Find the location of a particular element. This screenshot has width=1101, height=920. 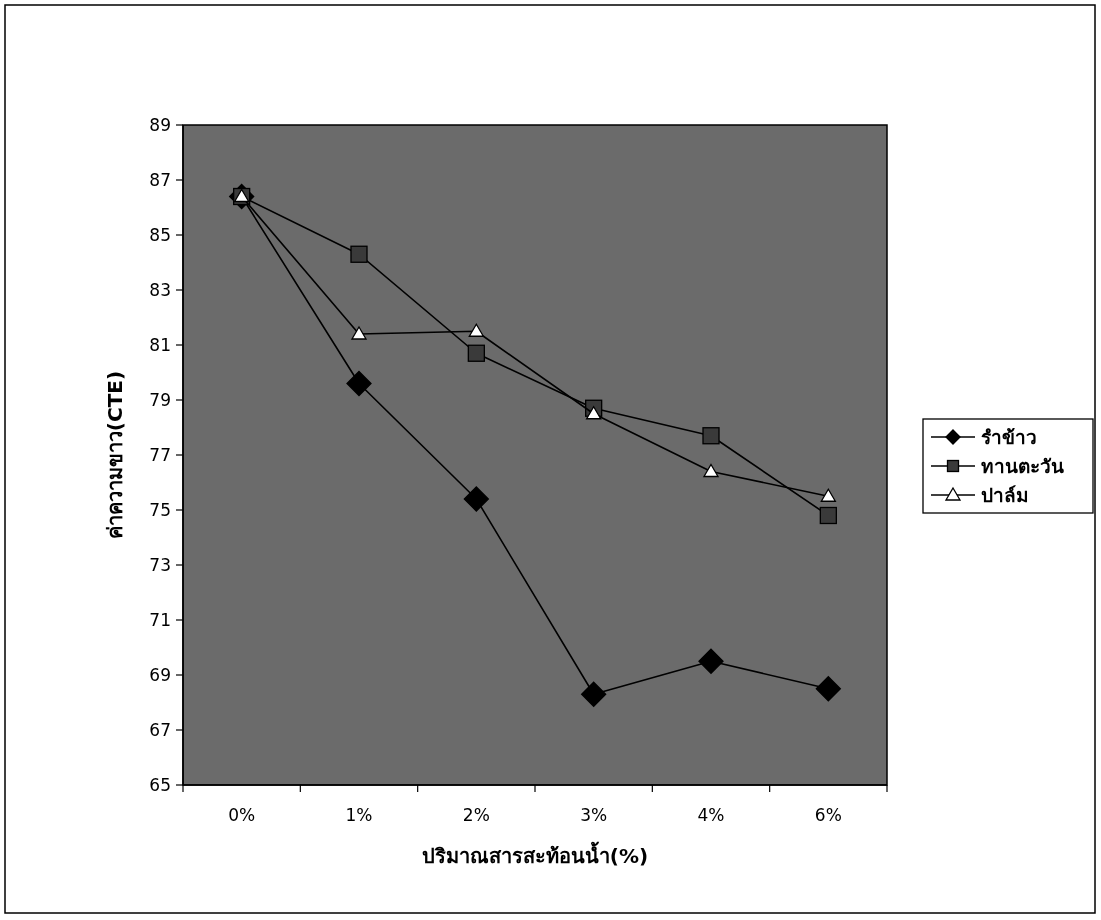

y-tick-label: 75 is located at coordinates (160, 510).